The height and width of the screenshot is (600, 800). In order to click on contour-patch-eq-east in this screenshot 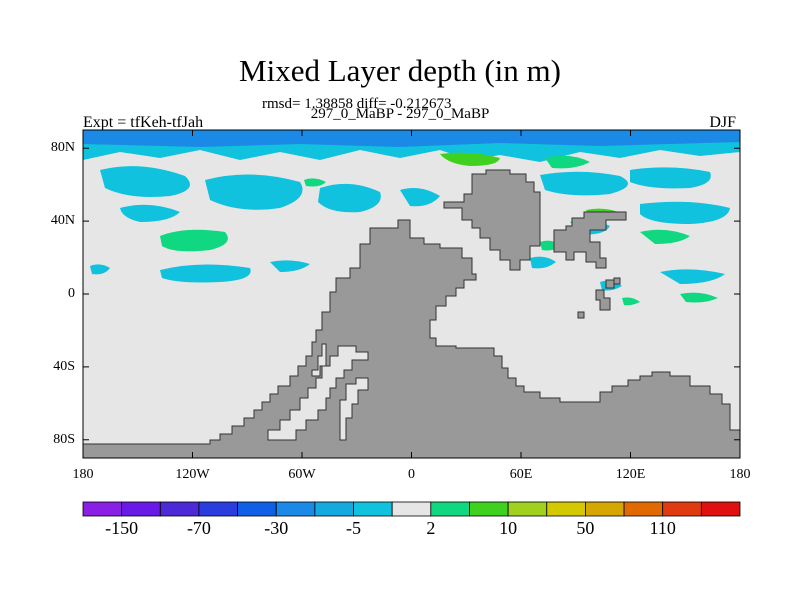, I will do `click(692, 276)`.